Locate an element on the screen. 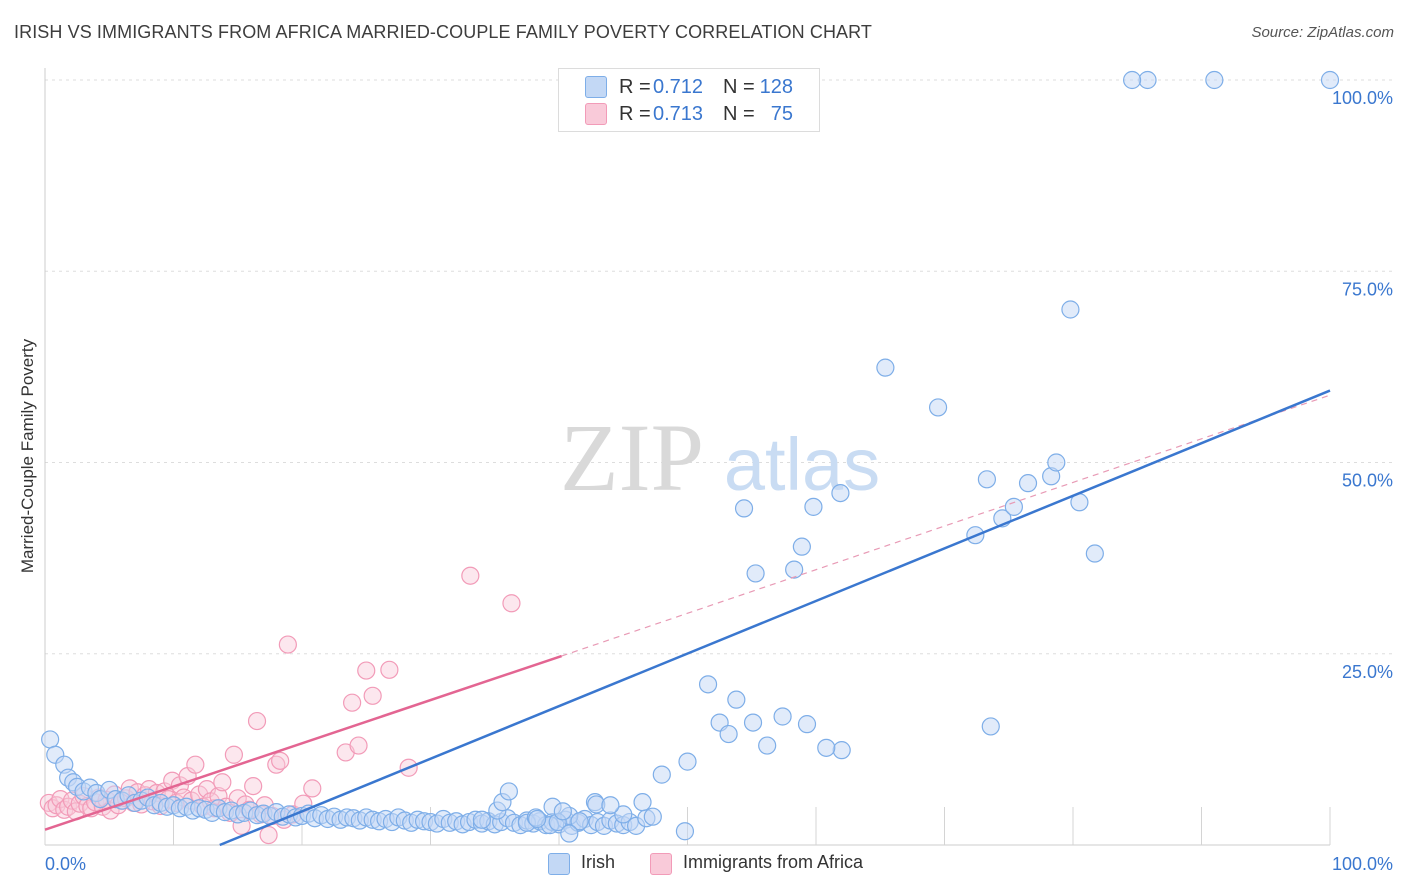 The height and width of the screenshot is (892, 1406). y-tick-label: 75.0% is located at coordinates (1367, 289).